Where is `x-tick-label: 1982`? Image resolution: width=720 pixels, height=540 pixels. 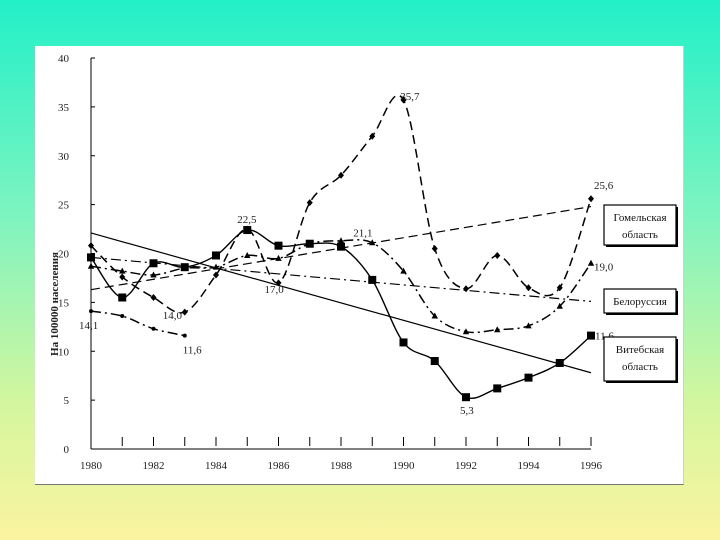 x-tick-label: 1982 is located at coordinates (154, 466).